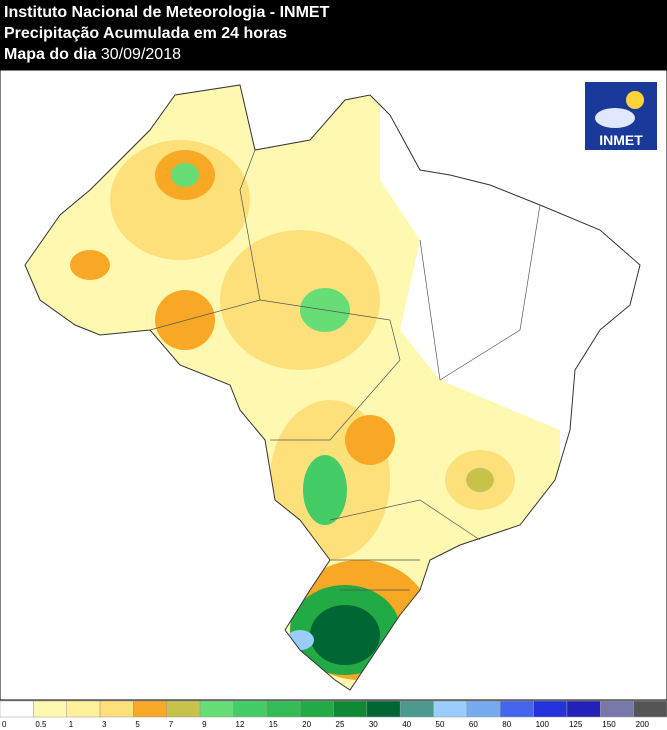 This screenshot has height=730, width=667. What do you see at coordinates (473, 724) in the screenshot?
I see `legend-label: 60` at bounding box center [473, 724].